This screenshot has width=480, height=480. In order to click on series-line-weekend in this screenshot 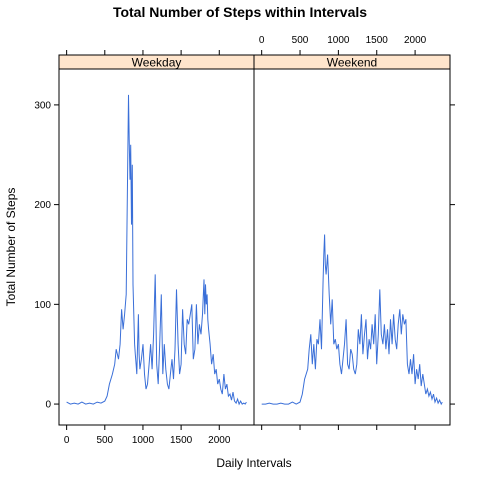, I will do `click(352, 320)`.